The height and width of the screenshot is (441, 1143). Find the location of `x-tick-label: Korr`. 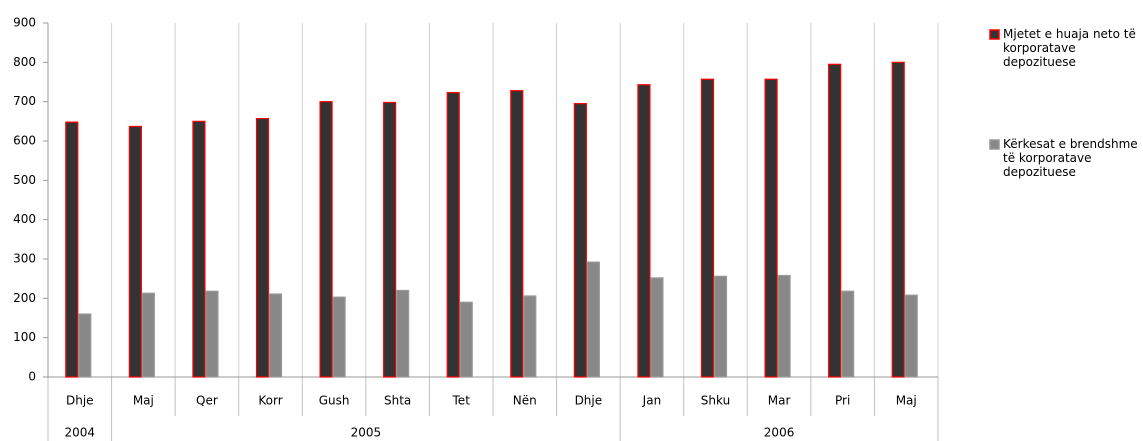

x-tick-label: Korr is located at coordinates (270, 401).